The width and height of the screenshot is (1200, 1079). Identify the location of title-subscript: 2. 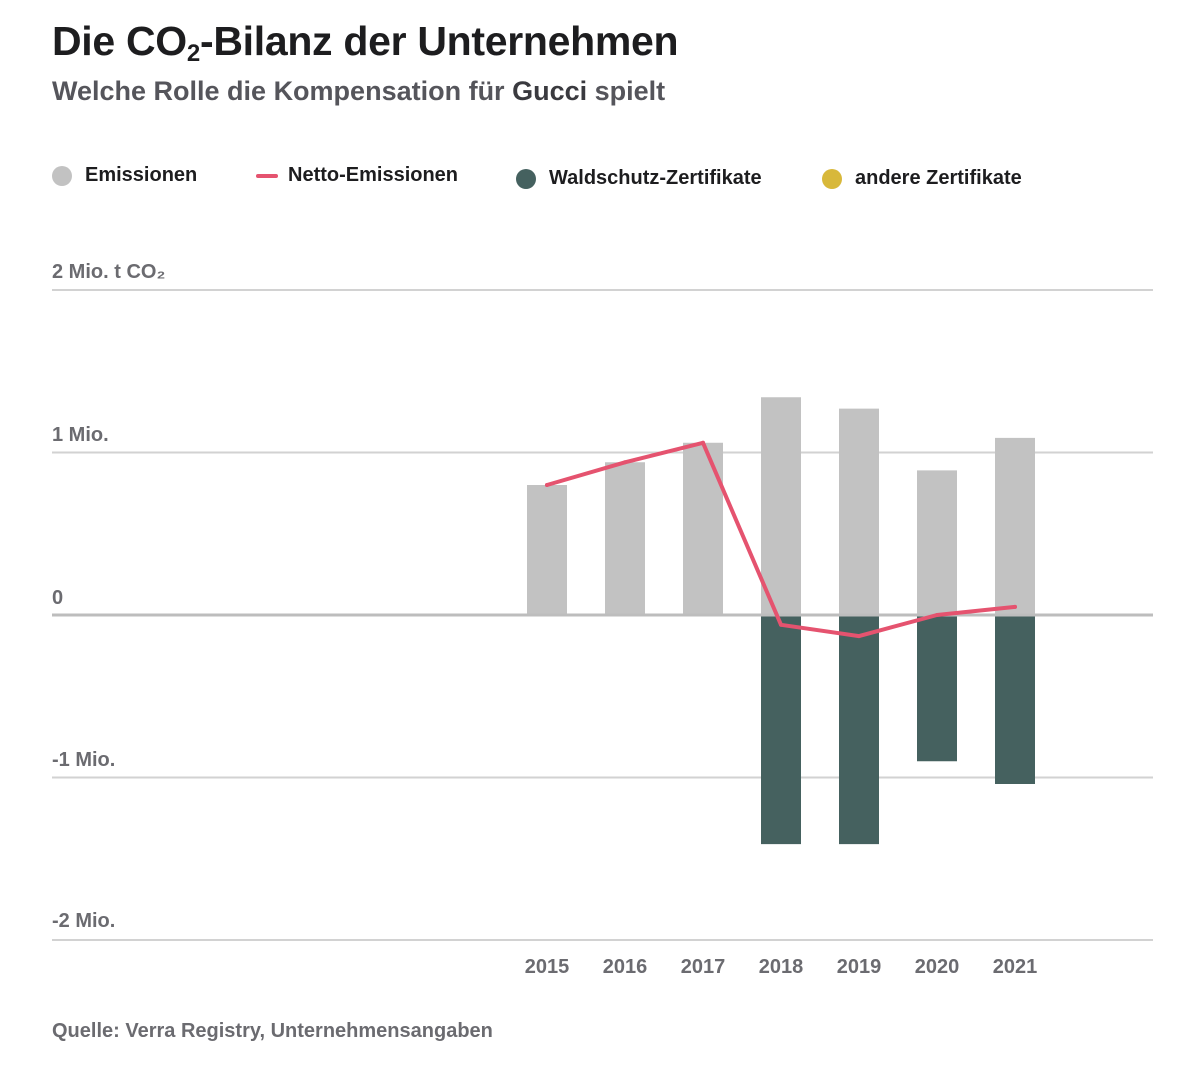
(193, 53).